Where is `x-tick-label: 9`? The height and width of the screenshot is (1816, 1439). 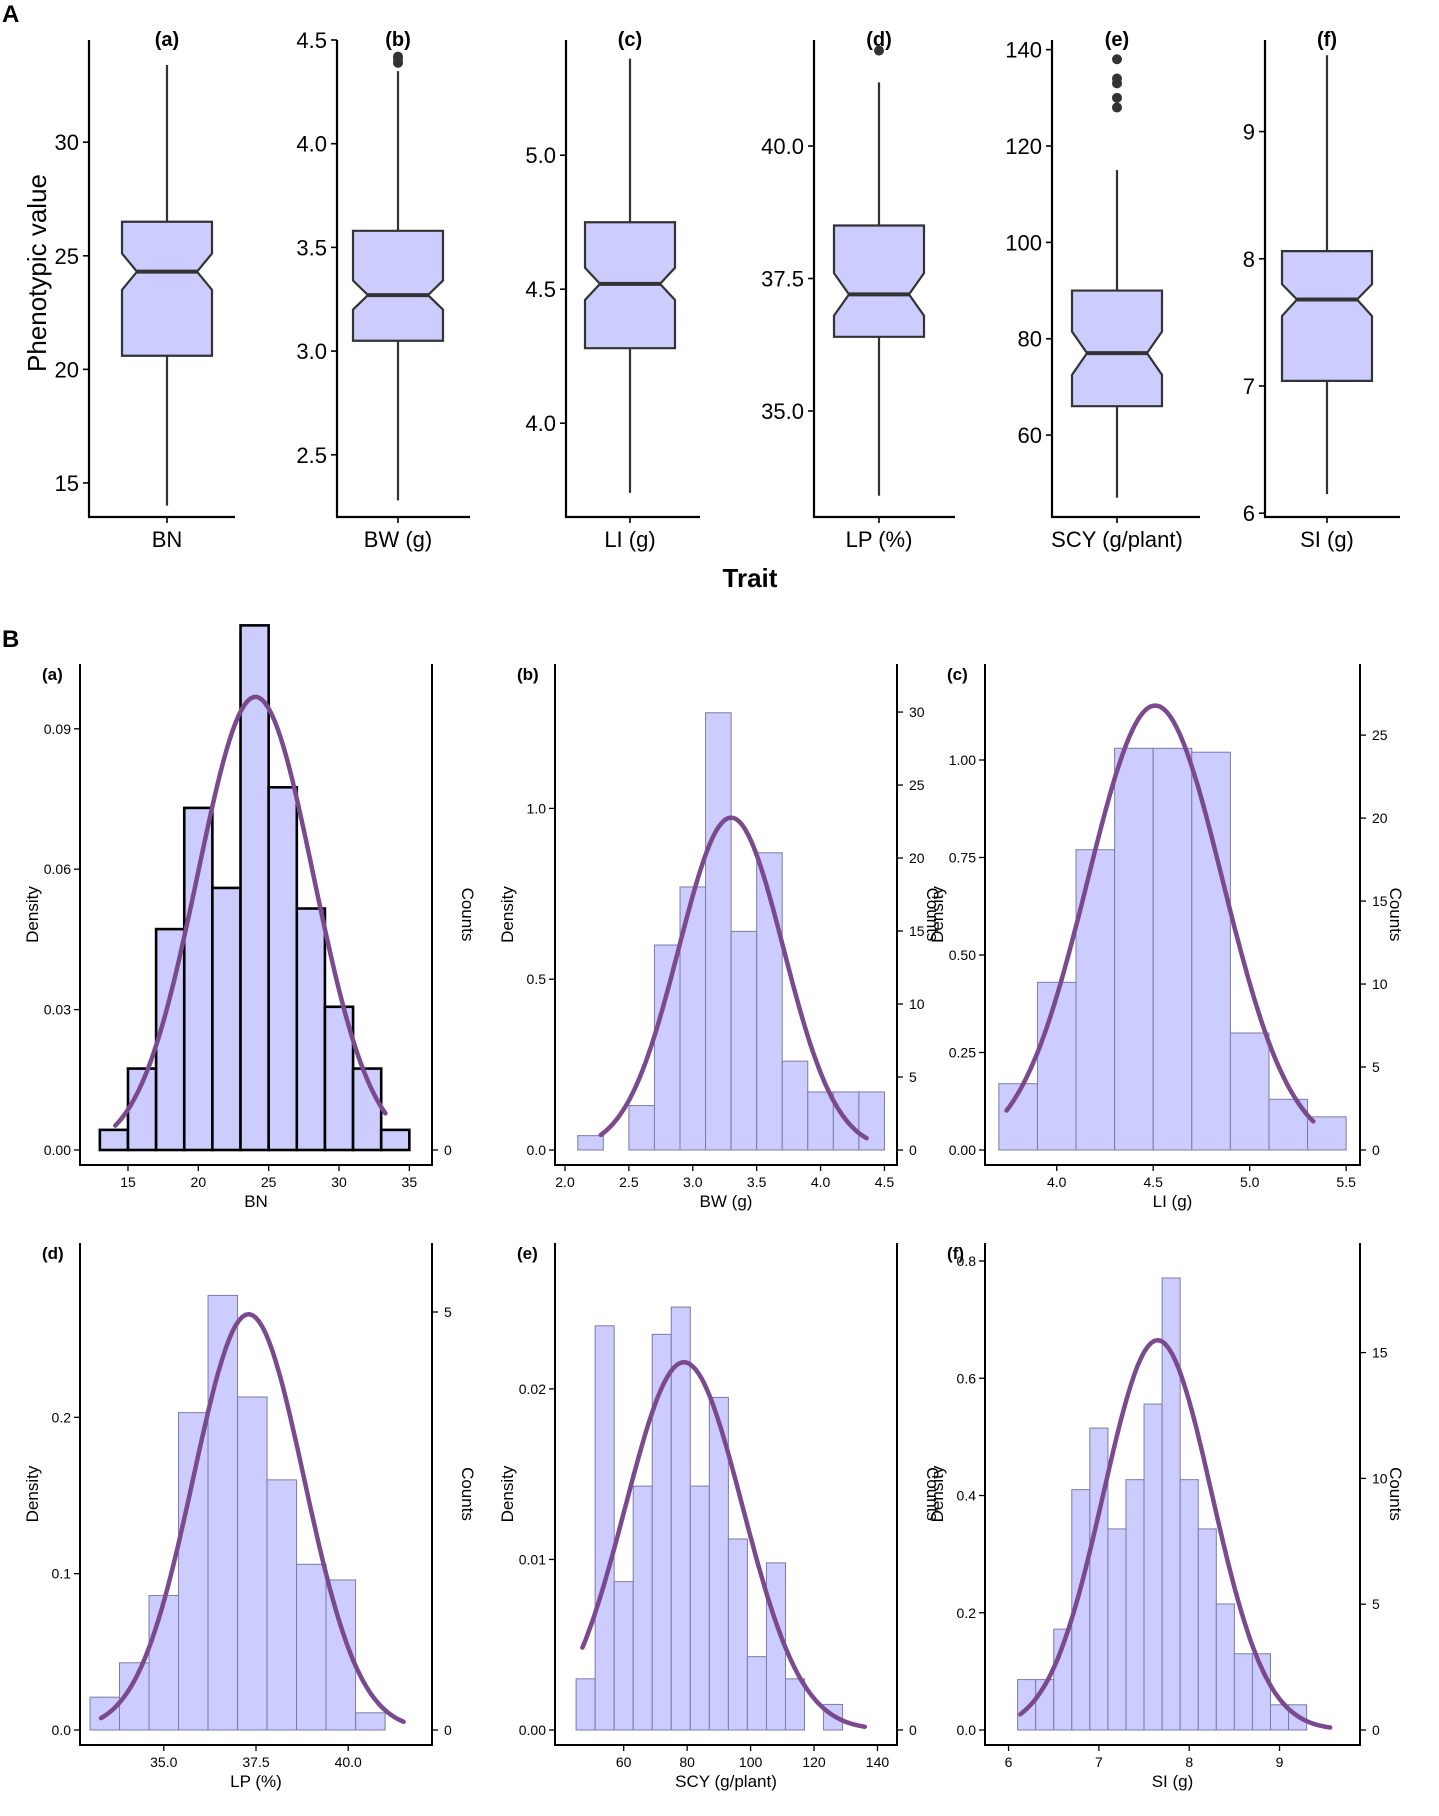 x-tick-label: 9 is located at coordinates (1280, 1762).